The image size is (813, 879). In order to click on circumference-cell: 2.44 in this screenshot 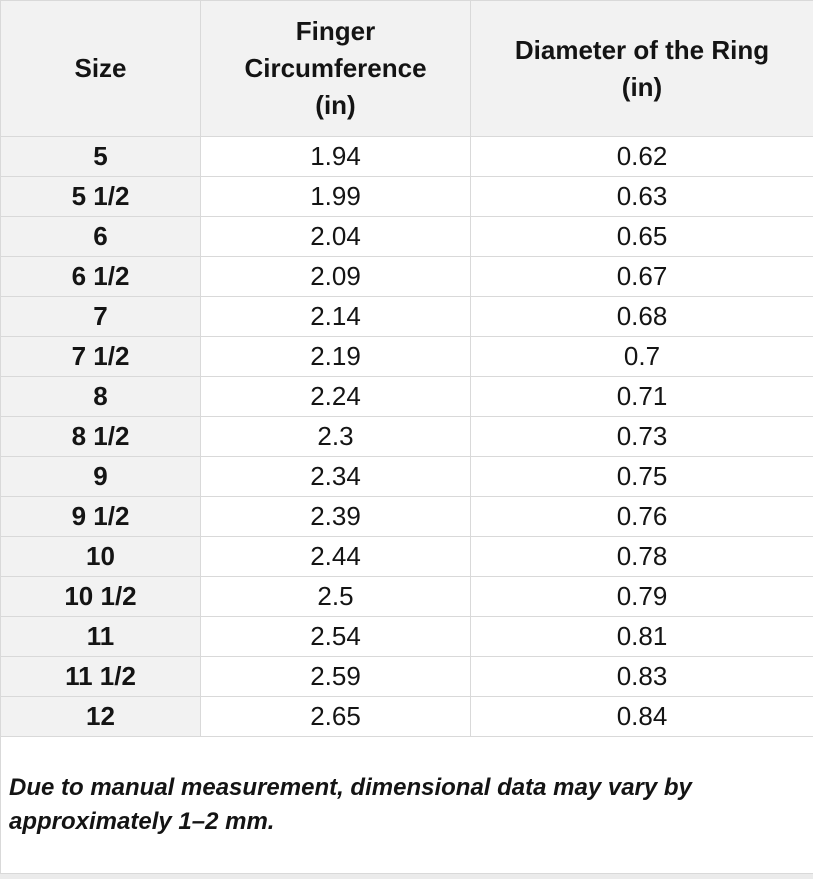, I will do `click(335, 556)`.